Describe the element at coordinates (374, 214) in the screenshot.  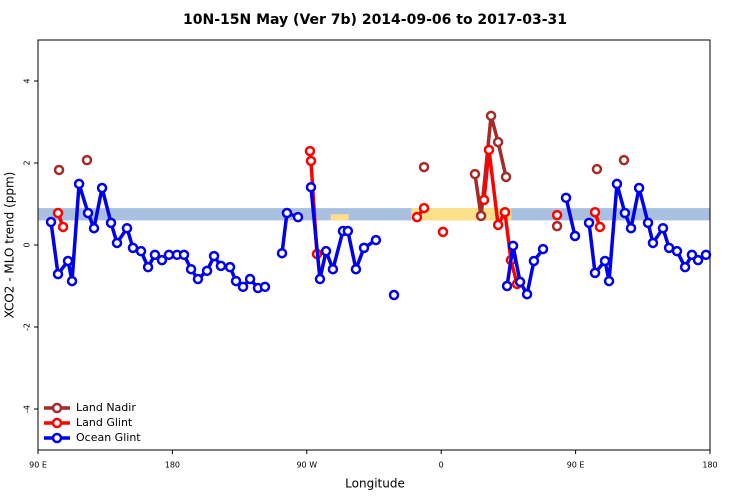
I see `reference-band` at that location.